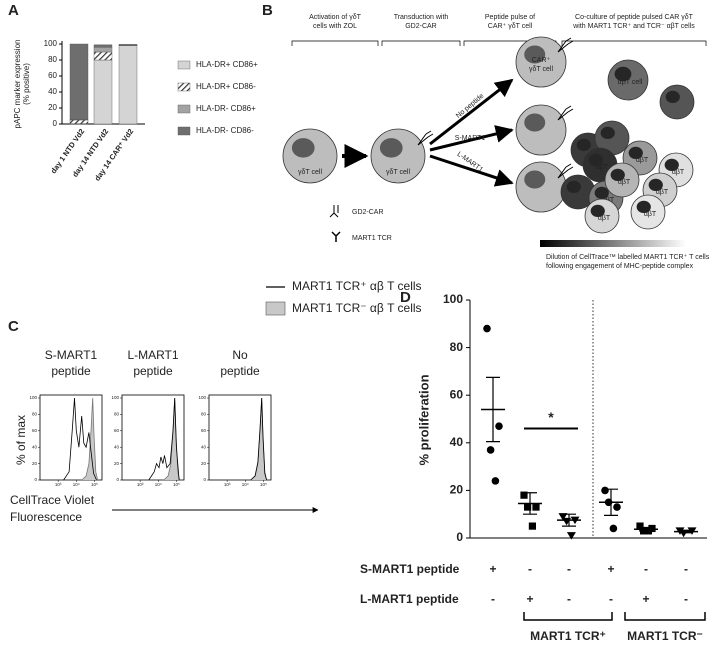 The height and width of the screenshot is (648, 710). Describe the element at coordinates (52, 500) in the screenshot. I see `x-axis-label: CellTrace Violet` at that location.